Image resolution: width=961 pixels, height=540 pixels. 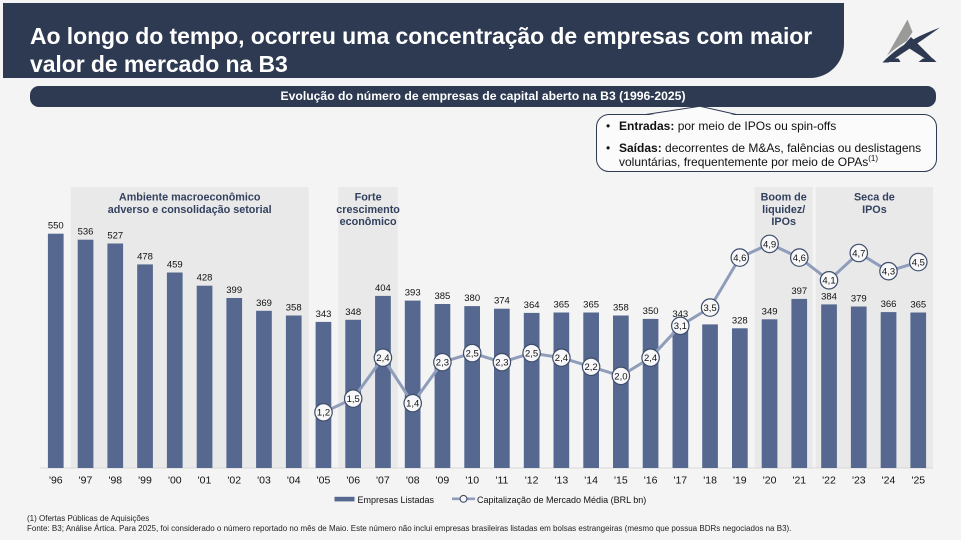 What do you see at coordinates (353, 481) in the screenshot?
I see `svg-text: '06` at bounding box center [353, 481].